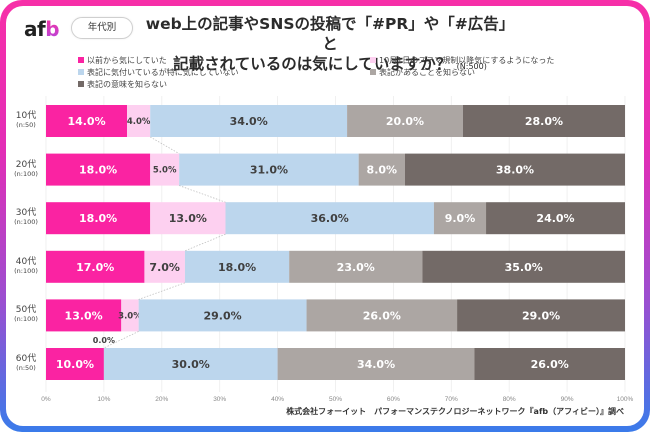 The image size is (650, 432). Describe the element at coordinates (382, 170) in the screenshot. I see `data-label: 8.0%` at that location.